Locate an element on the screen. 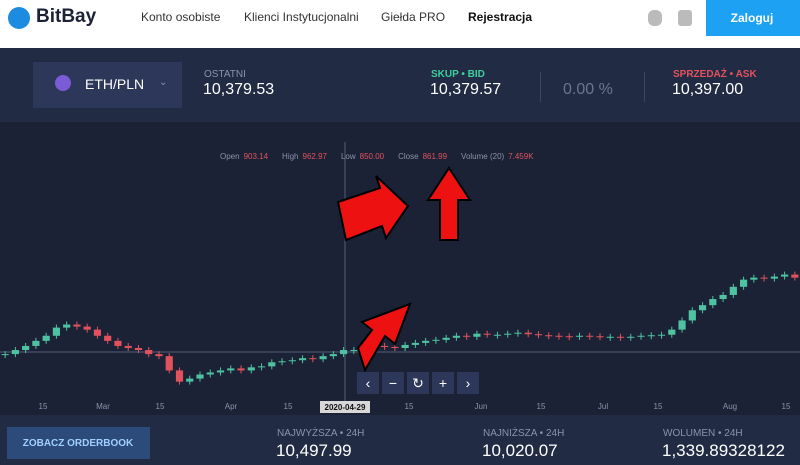 The image size is (800, 465). nav-link: Klienci Instytucjonalni is located at coordinates (301, 17).